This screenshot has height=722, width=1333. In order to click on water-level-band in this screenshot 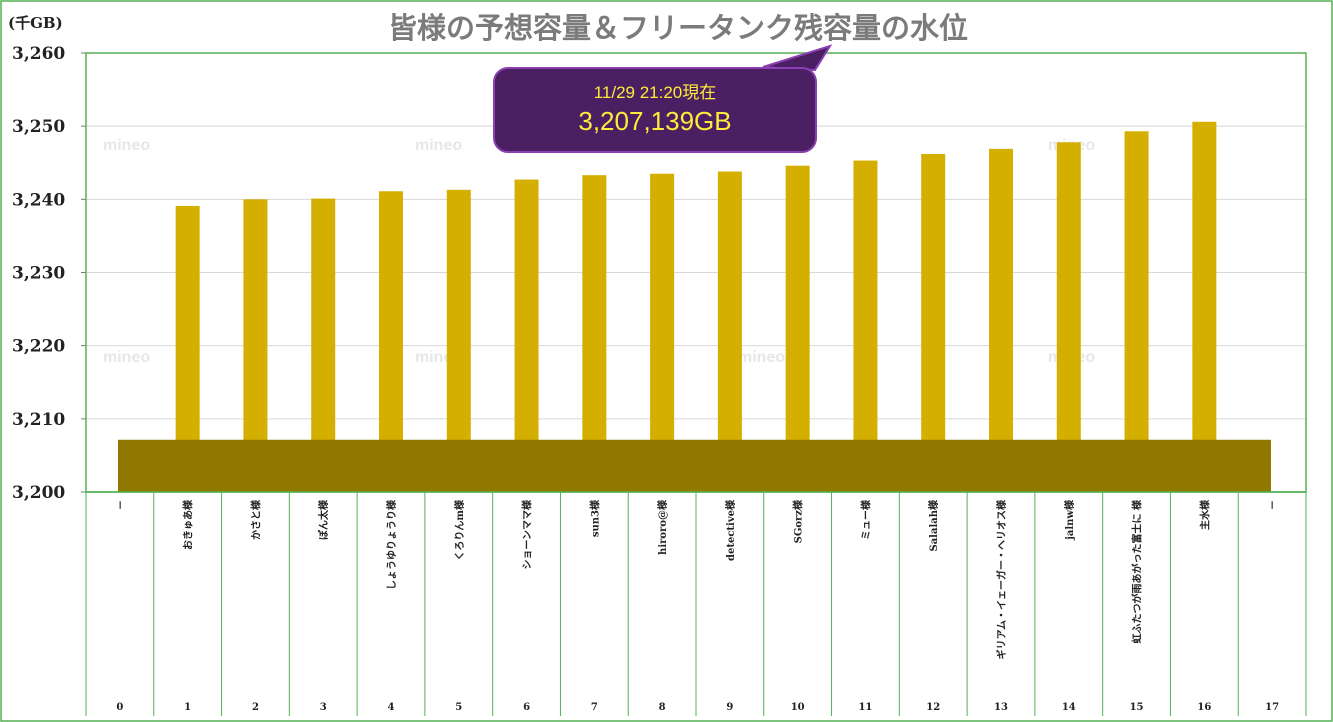, I will do `click(694, 465)`.